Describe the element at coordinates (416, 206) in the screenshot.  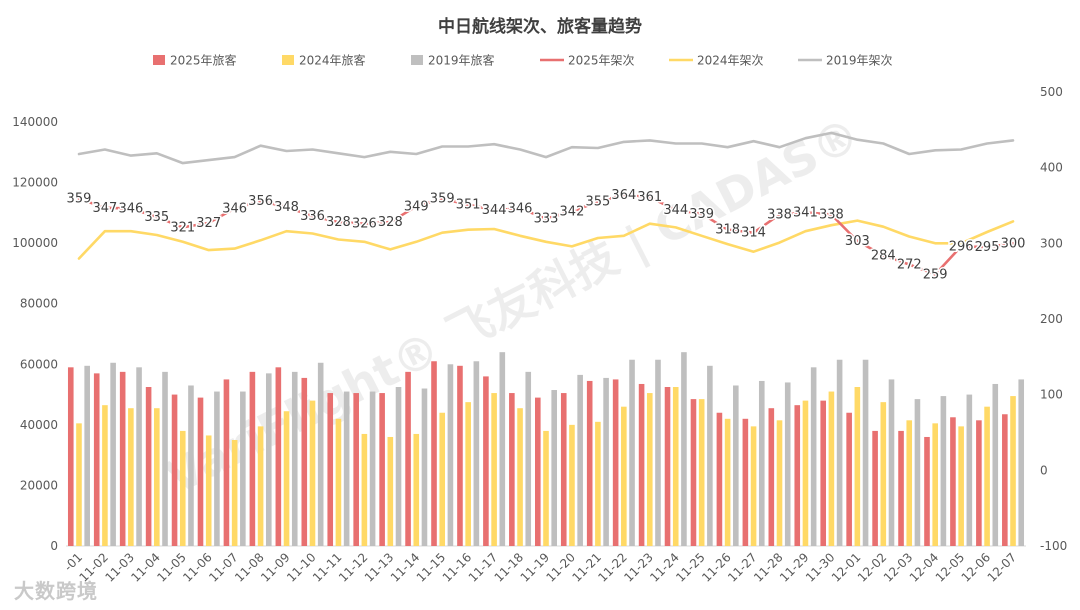
I see `data-label: 349` at that location.